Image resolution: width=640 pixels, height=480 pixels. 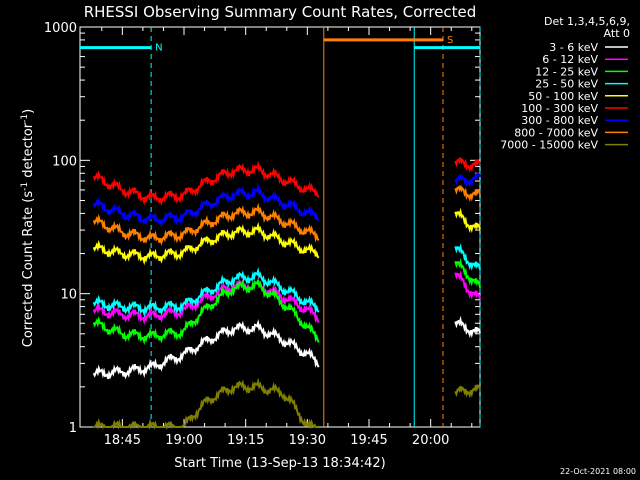 I want to click on footer-date: 22-Oct-2021 08:00, so click(x=598, y=471).